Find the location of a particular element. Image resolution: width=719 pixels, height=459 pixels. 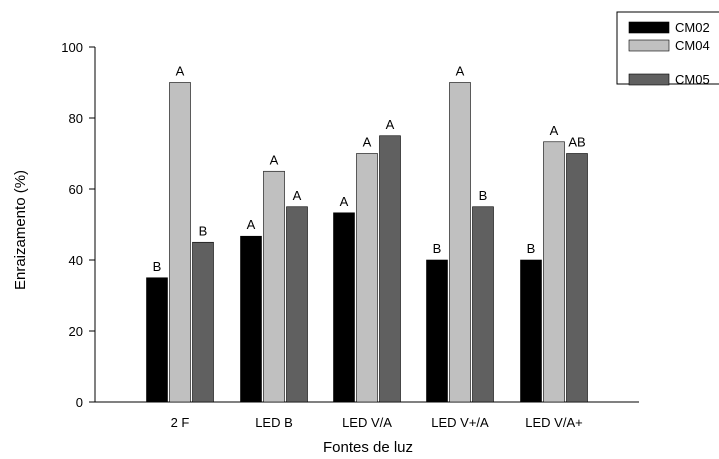

y-tick-label: 60 is located at coordinates (76, 189).